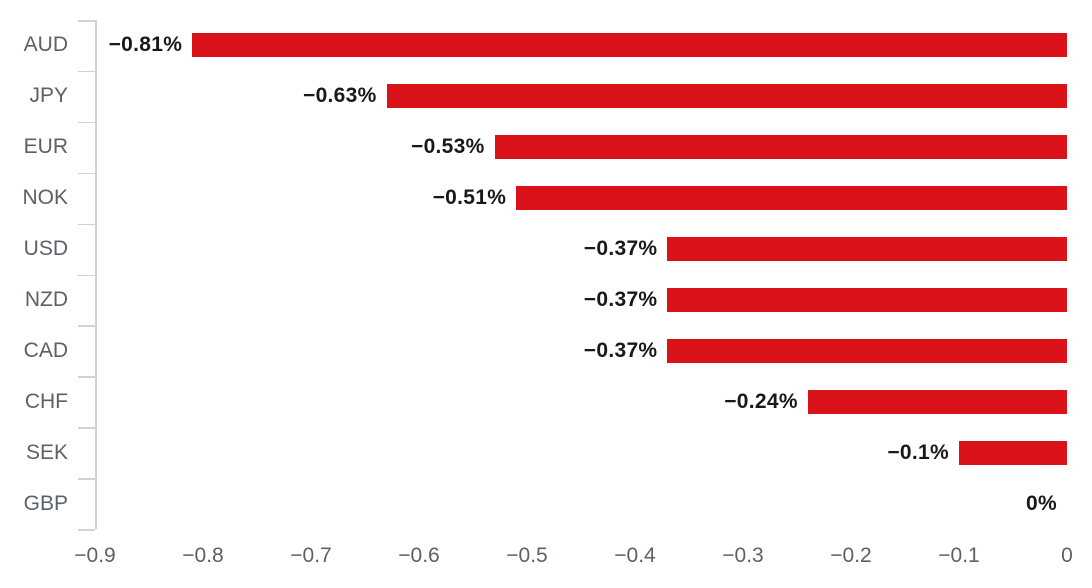 The image size is (1092, 588). Describe the element at coordinates (867, 350) in the screenshot. I see `bar-cad` at that location.